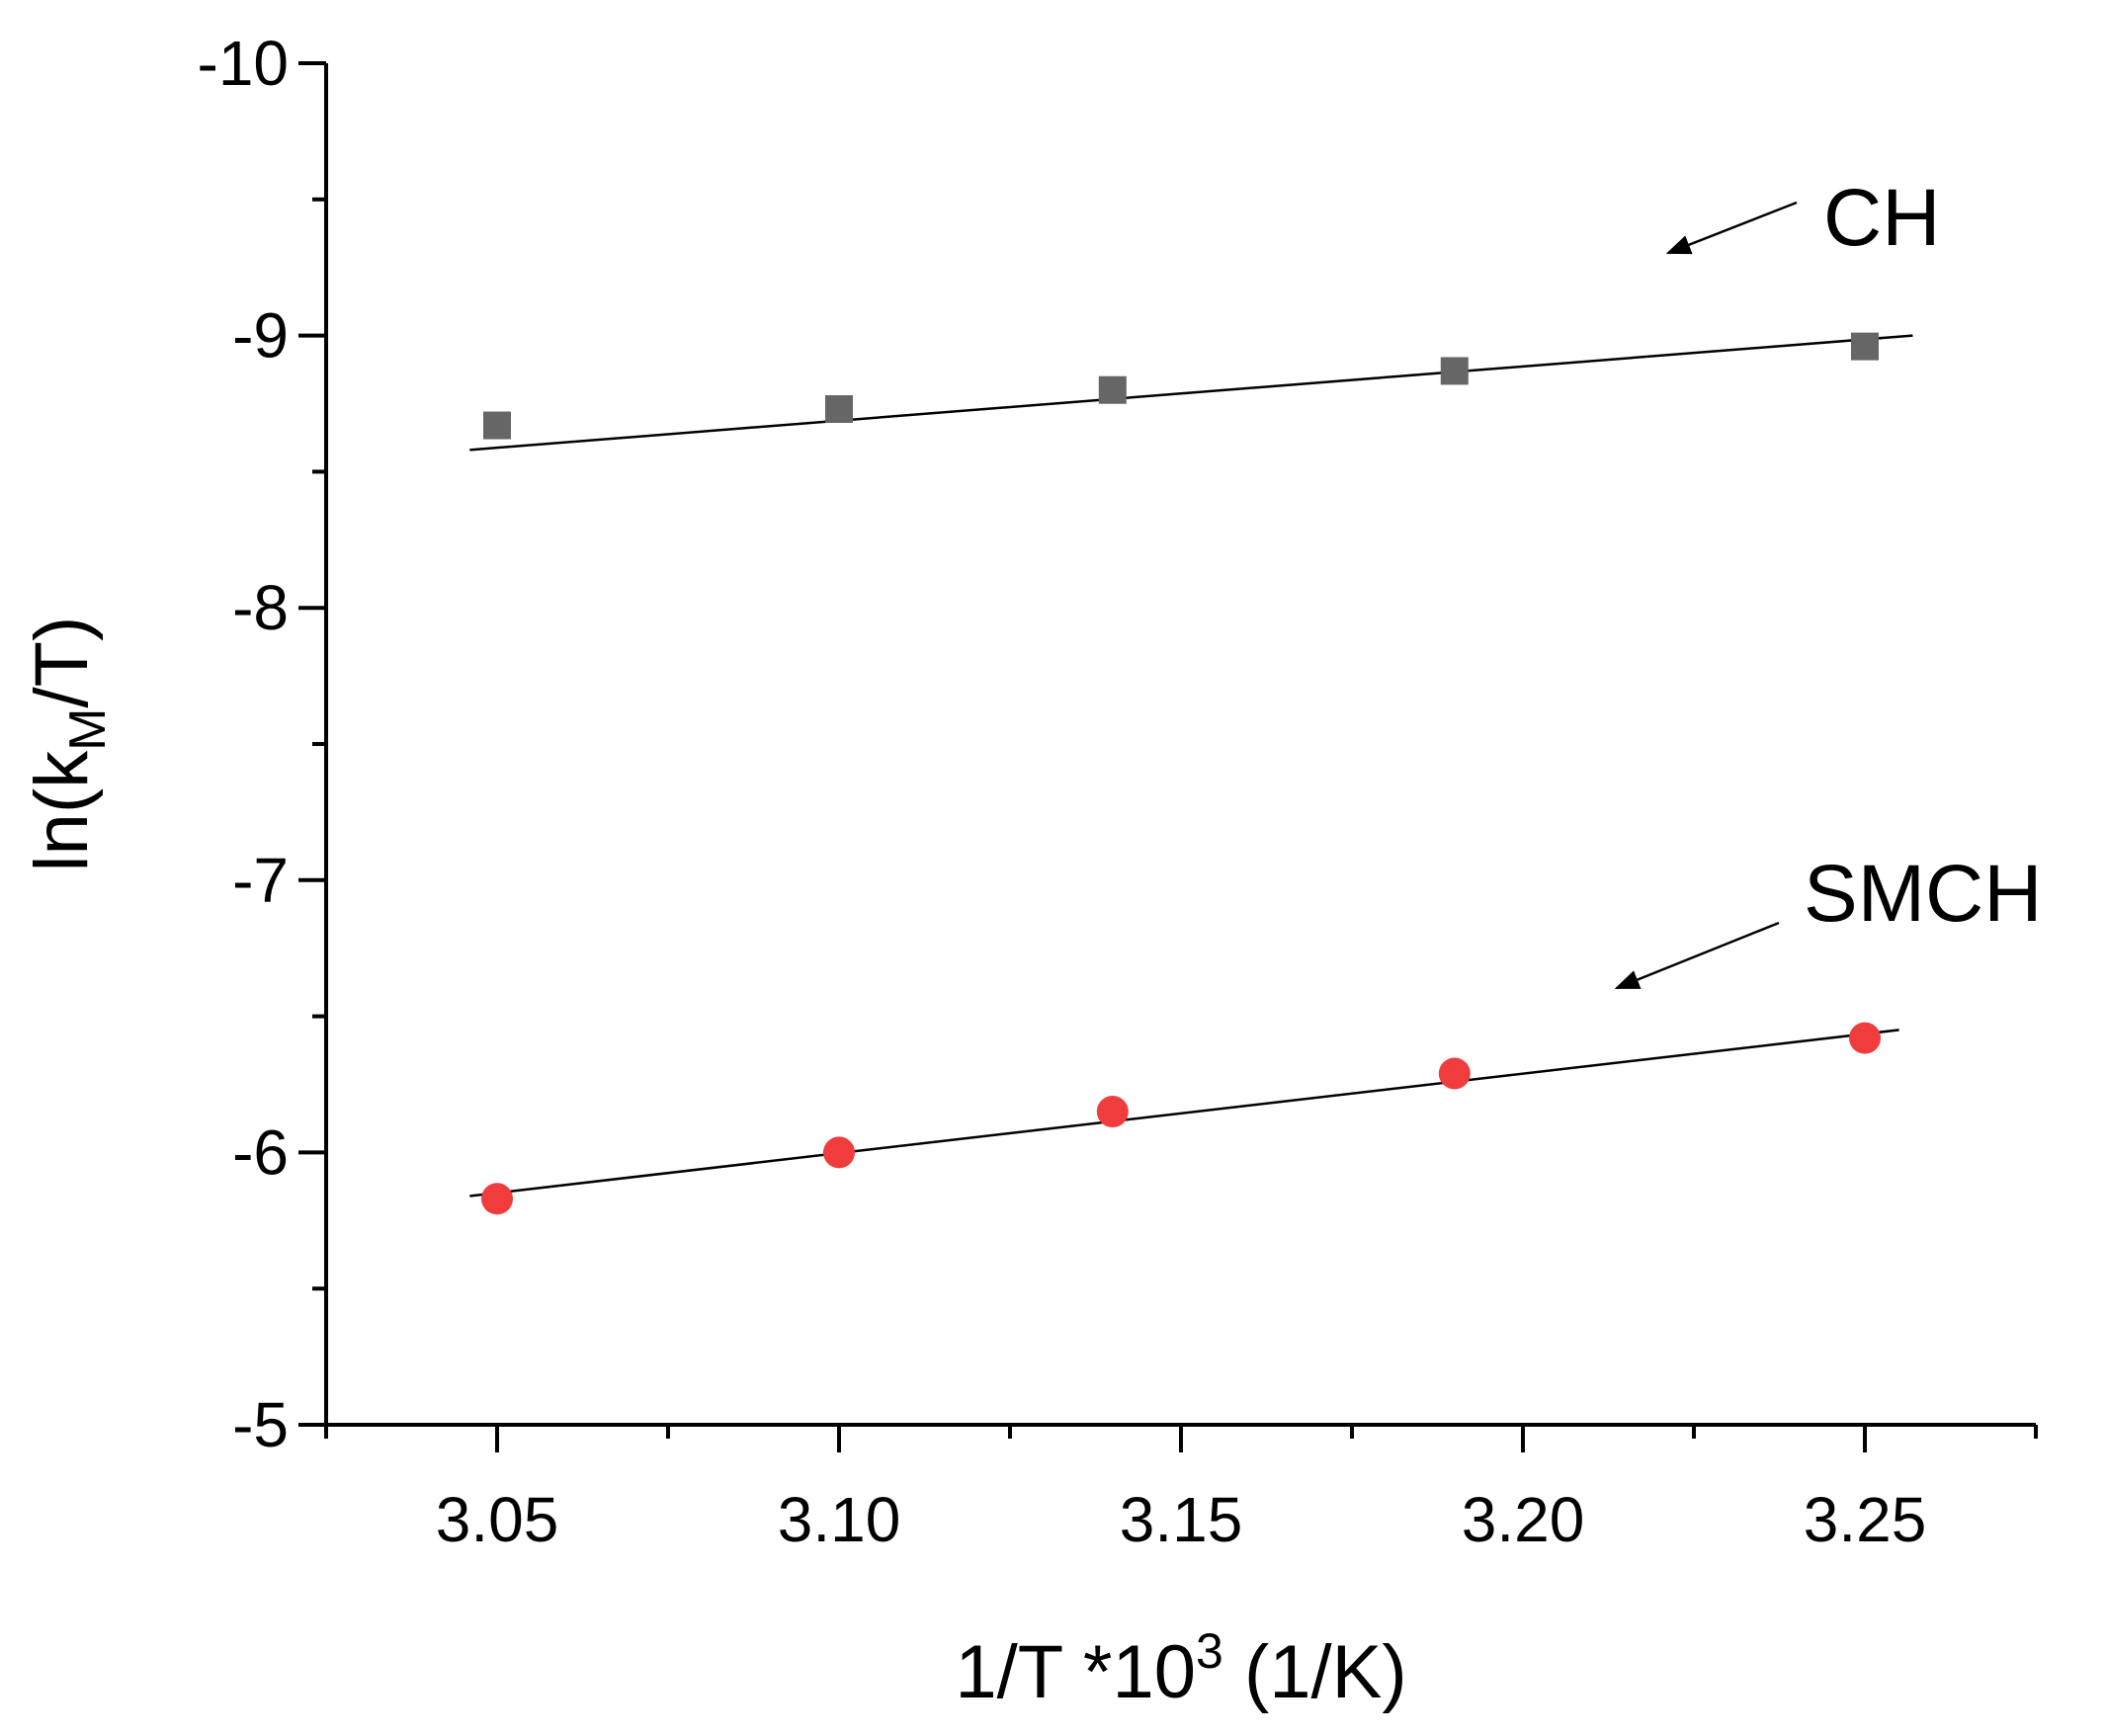 This screenshot has height=1736, width=2106. Describe the element at coordinates (497, 1519) in the screenshot. I see `x-tick-label: 3.05` at that location.